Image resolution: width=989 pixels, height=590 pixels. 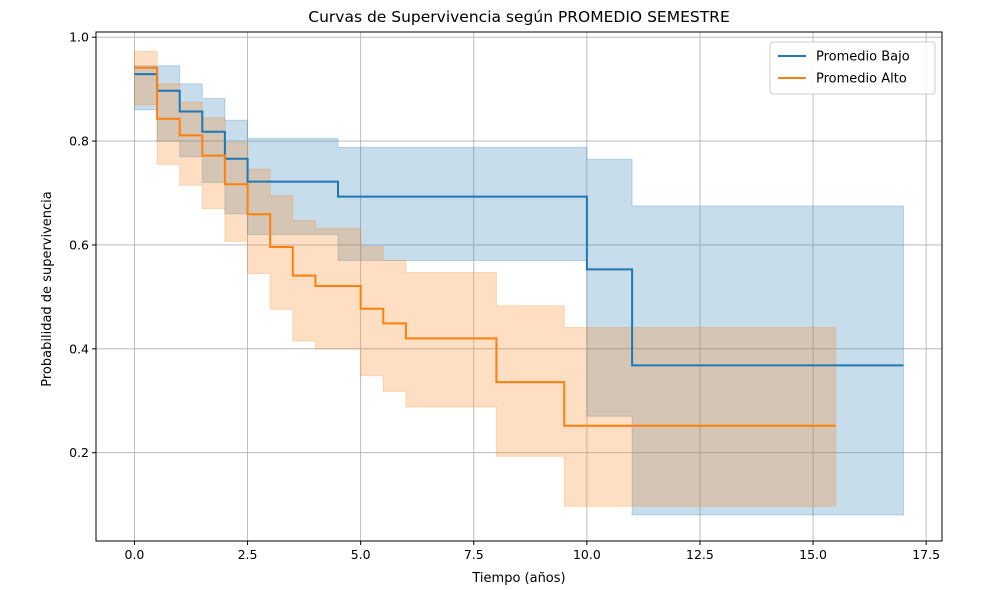 What do you see at coordinates (79, 348) in the screenshot?
I see `y-tick-label: 0.4` at bounding box center [79, 348].